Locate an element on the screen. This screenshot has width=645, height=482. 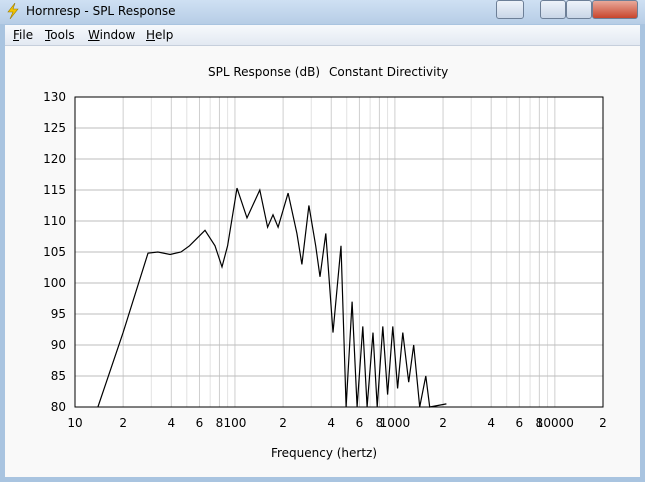
menu-item: Tools is located at coordinates (60, 35).